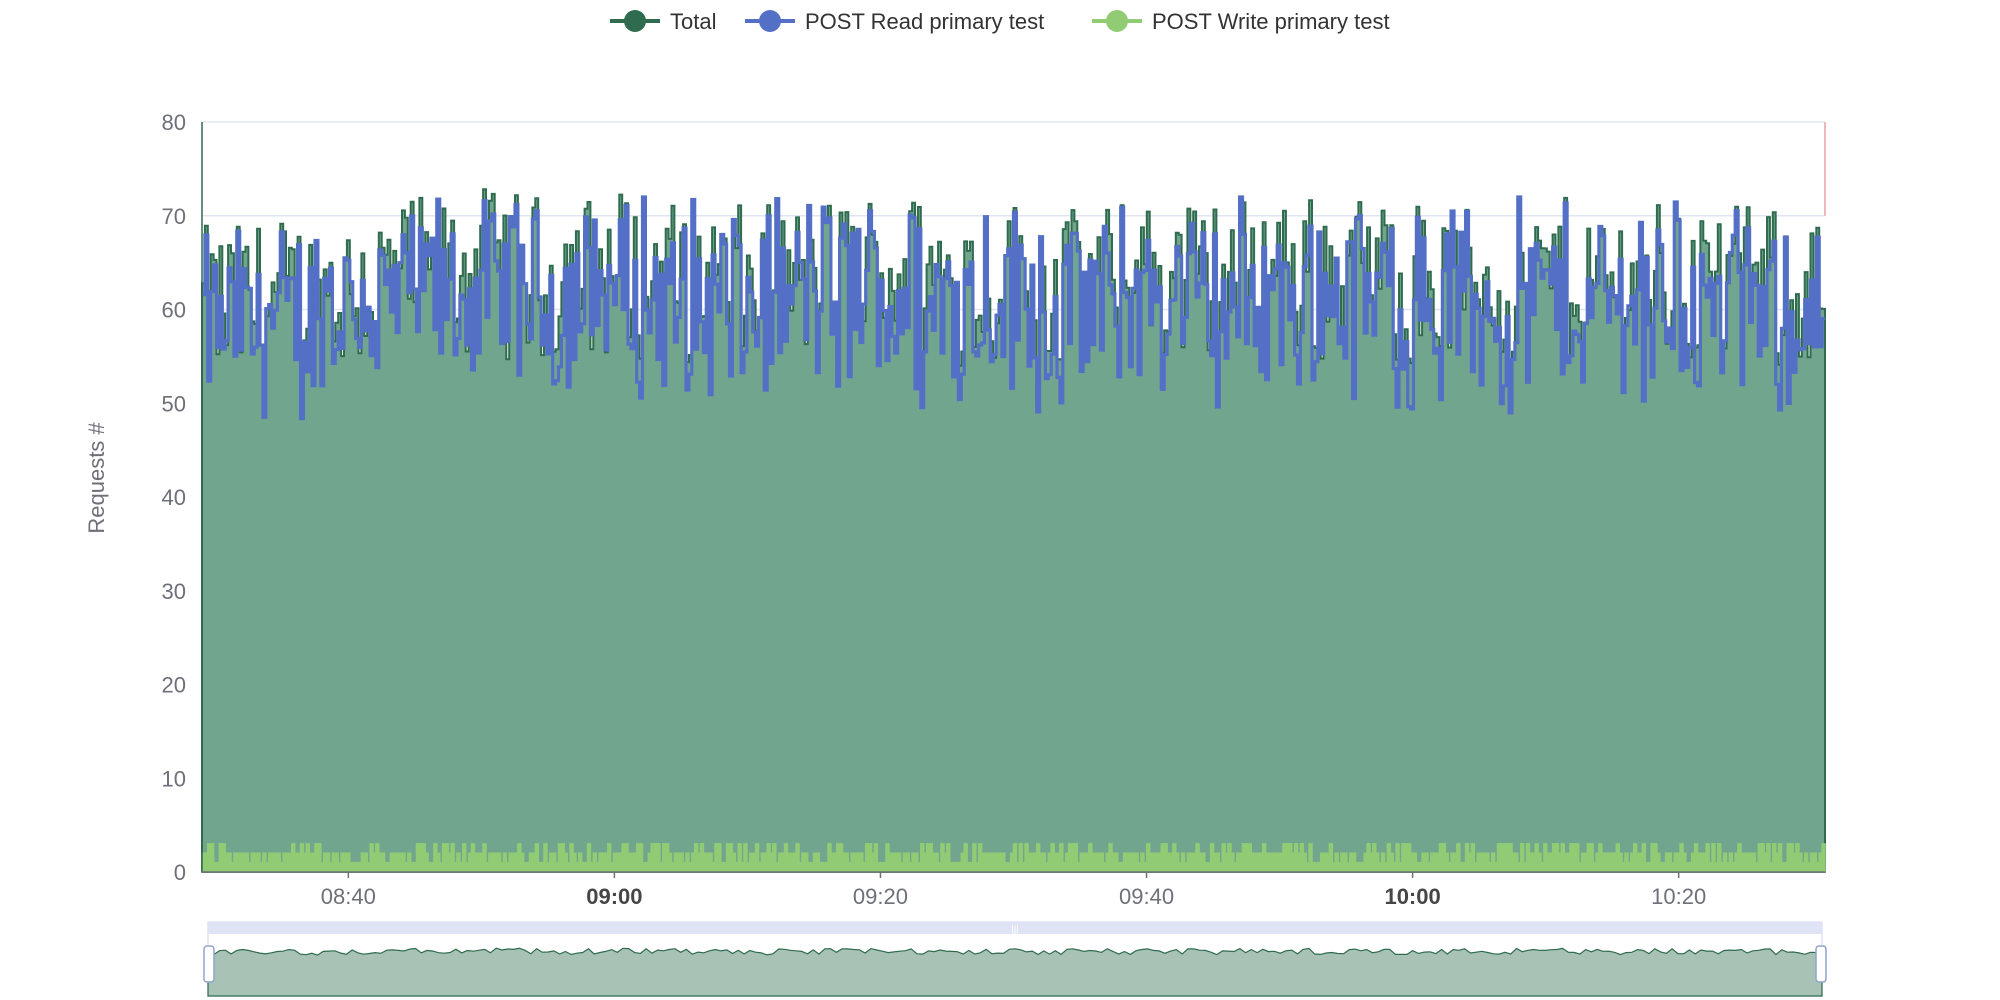 This screenshot has height=1000, width=2000. I want to click on x-tick-label: 08:40, so click(348, 896).